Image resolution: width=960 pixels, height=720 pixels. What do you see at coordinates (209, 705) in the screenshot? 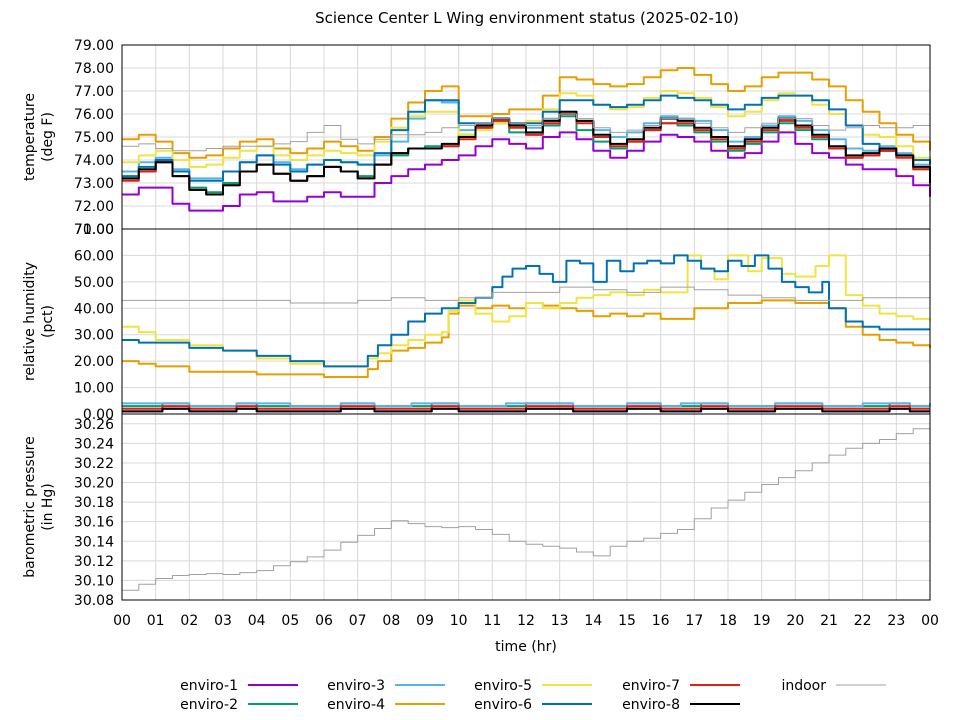
I see `legend-label: enviro-2` at bounding box center [209, 705].